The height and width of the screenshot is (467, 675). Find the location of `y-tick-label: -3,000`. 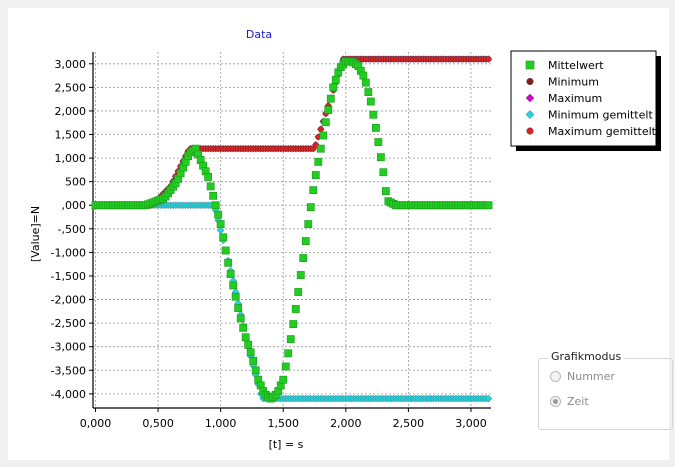

y-tick-label: -3,000 is located at coordinates (68, 347).